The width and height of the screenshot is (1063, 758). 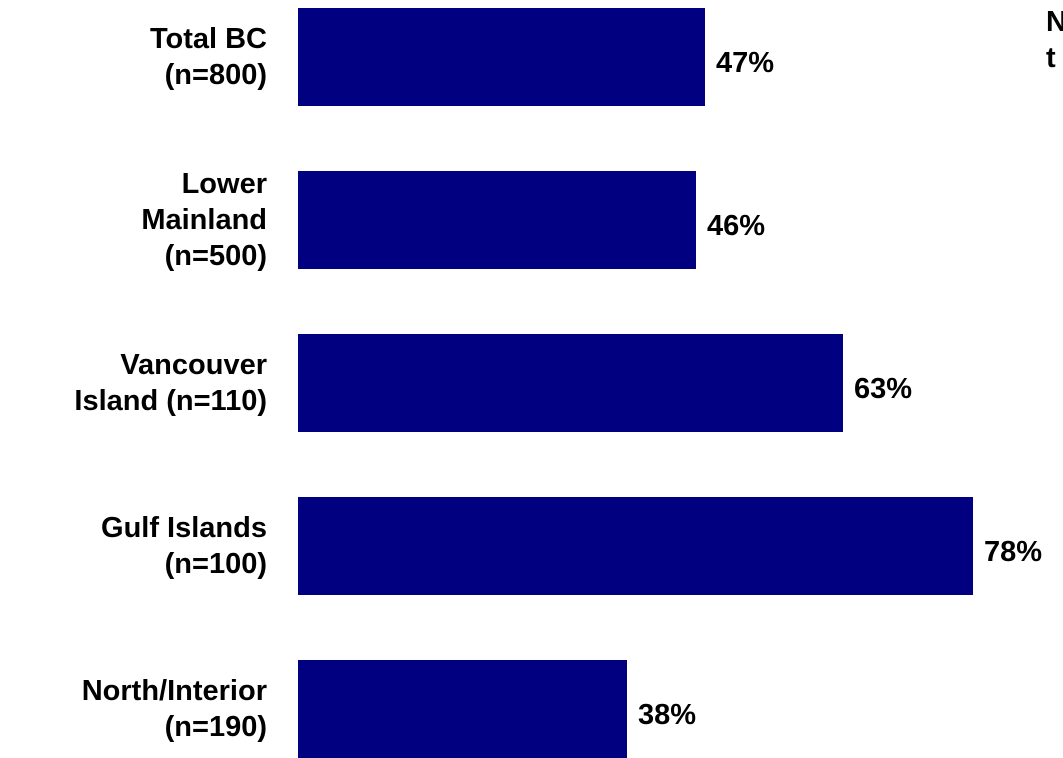 What do you see at coordinates (174, 709) in the screenshot?
I see `category-label: North/Interior (n=190)` at bounding box center [174, 709].